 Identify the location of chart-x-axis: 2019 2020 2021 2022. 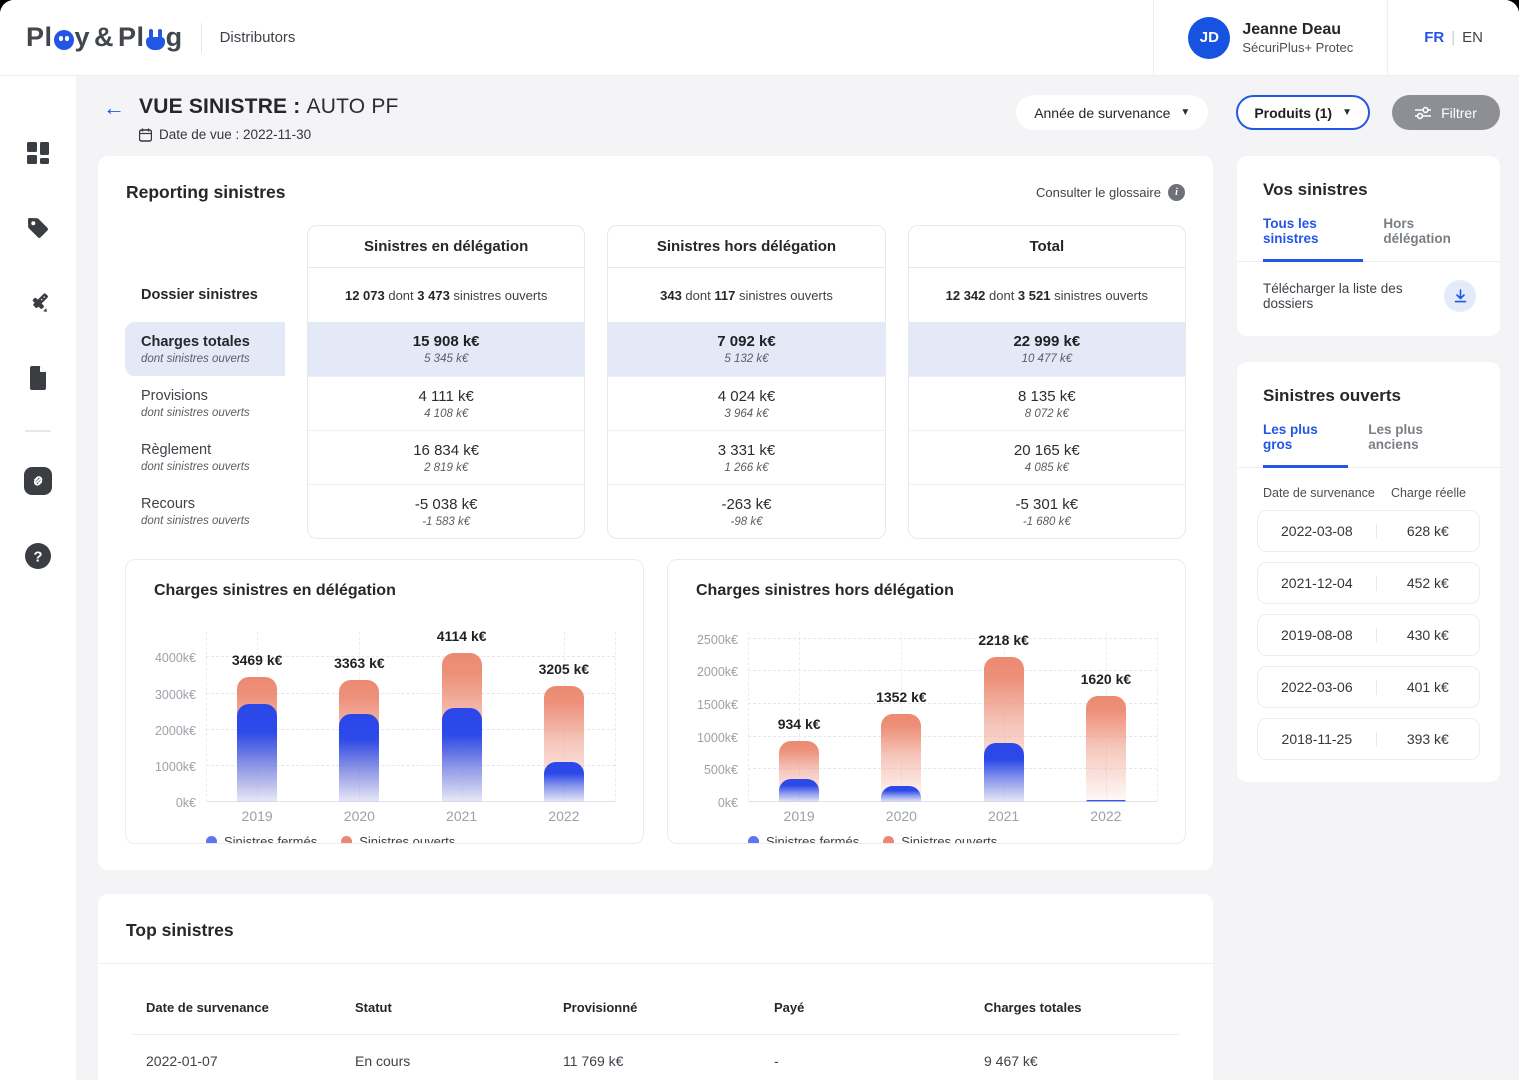
(410, 816).